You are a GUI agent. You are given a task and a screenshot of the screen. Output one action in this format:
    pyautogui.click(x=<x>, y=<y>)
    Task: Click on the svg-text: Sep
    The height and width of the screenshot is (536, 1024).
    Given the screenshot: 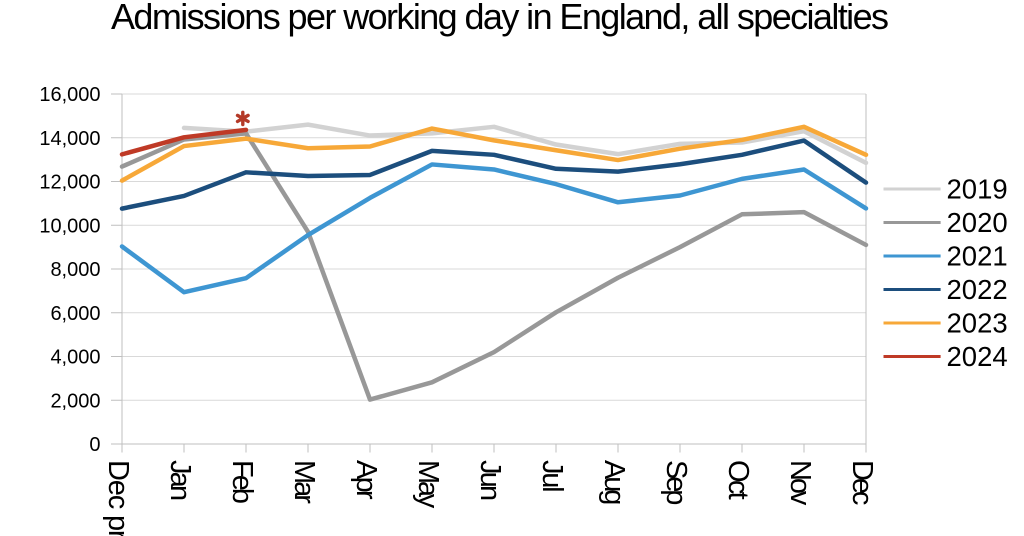 What is the action you would take?
    pyautogui.click(x=676, y=482)
    